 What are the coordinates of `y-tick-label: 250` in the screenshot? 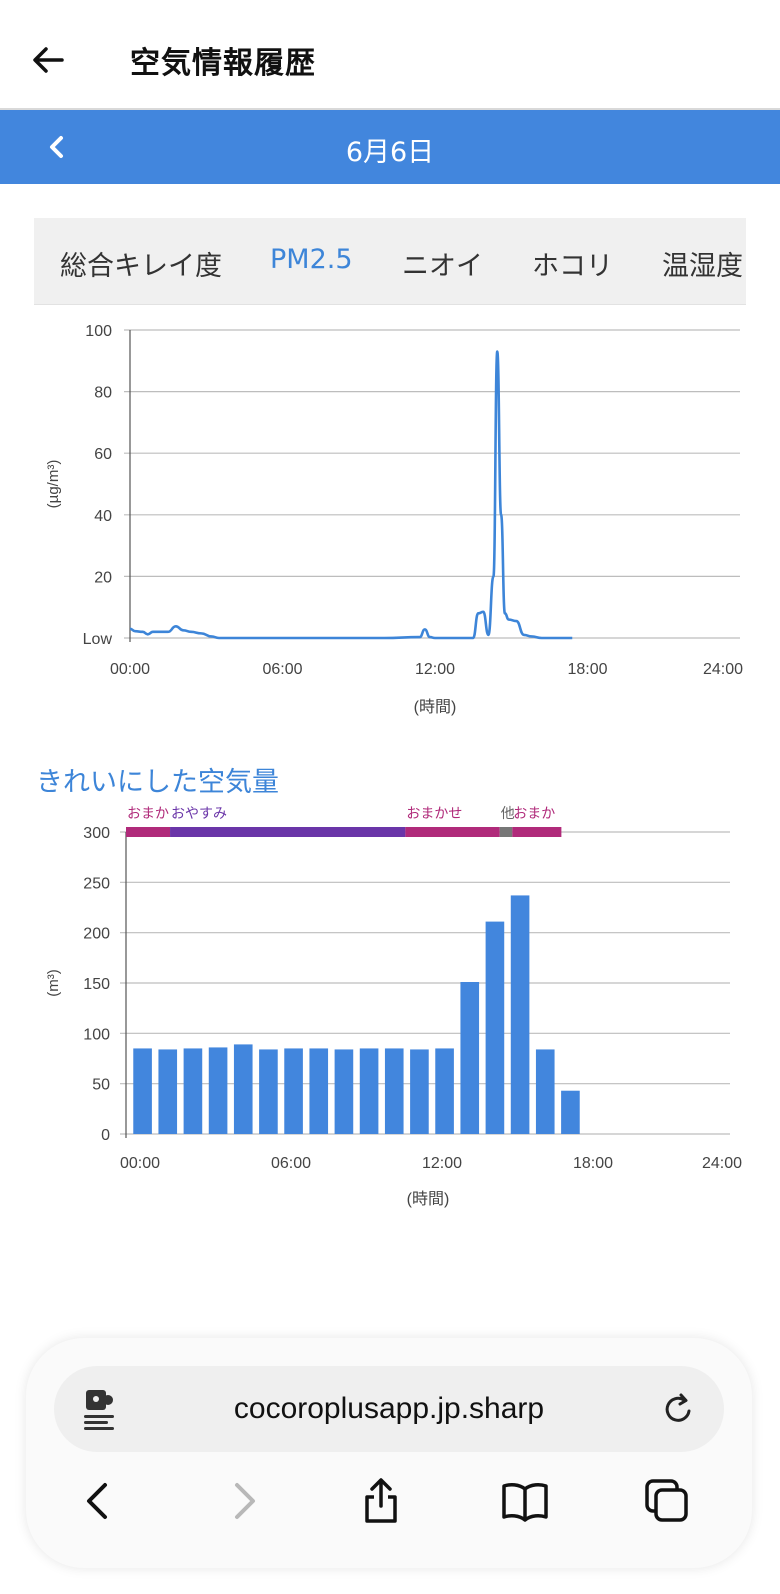 It's located at (96, 883).